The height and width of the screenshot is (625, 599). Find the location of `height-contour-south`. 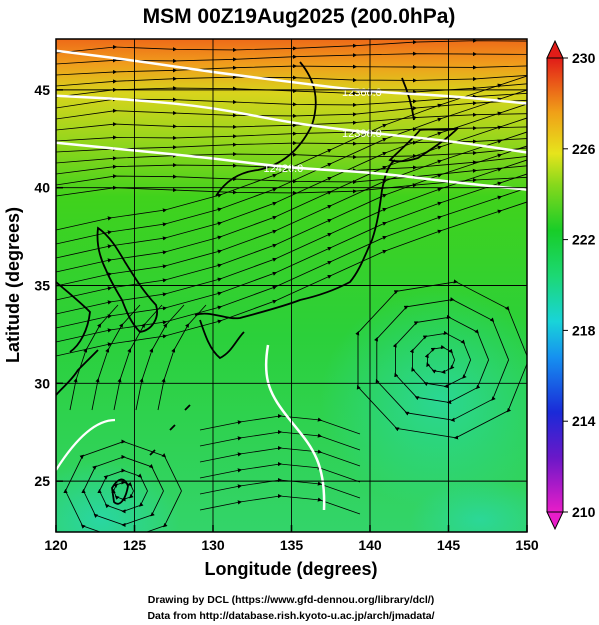

height-contour-south is located at coordinates (295, 427).